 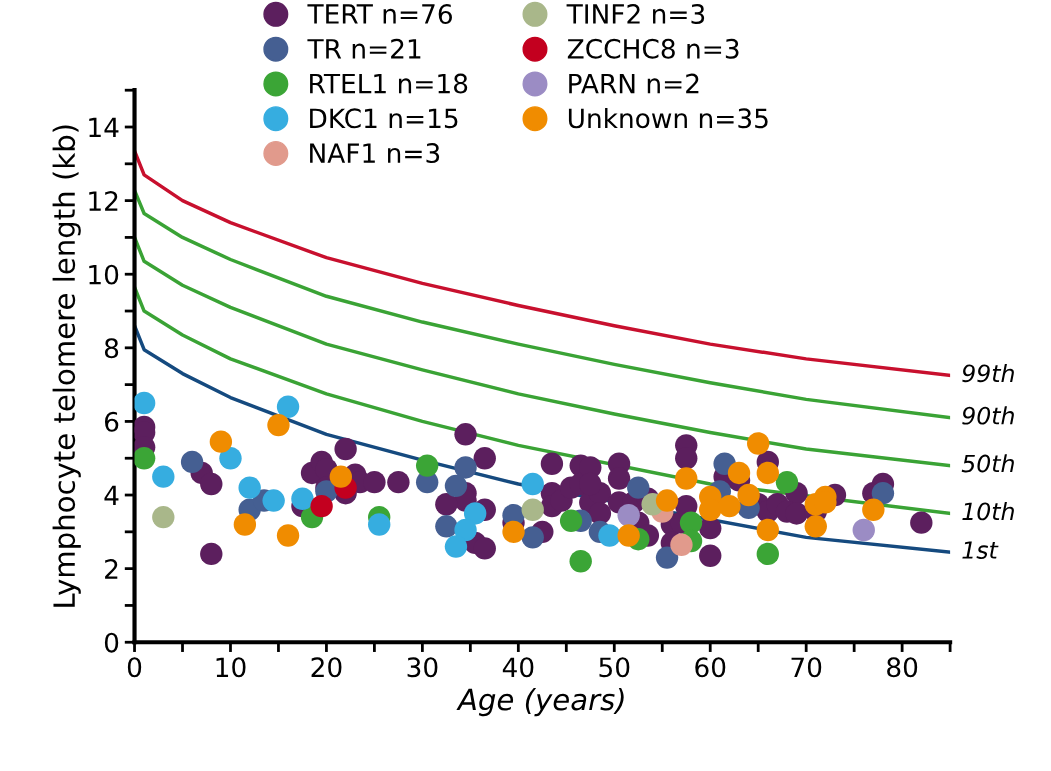 What do you see at coordinates (614, 667) in the screenshot?
I see `x-tick-label: 50` at bounding box center [614, 667].